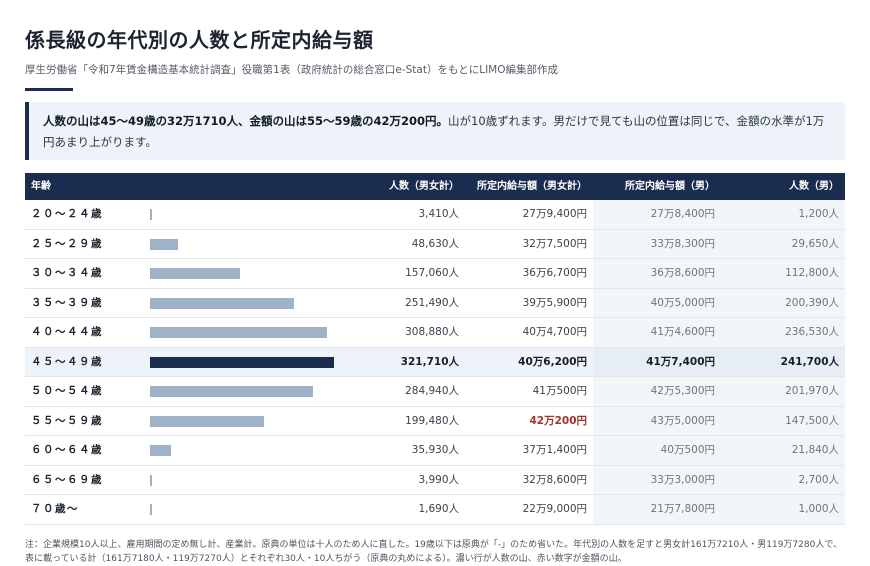  Describe the element at coordinates (432, 332) in the screenshot. I see `count-cell: 308,880人` at that location.